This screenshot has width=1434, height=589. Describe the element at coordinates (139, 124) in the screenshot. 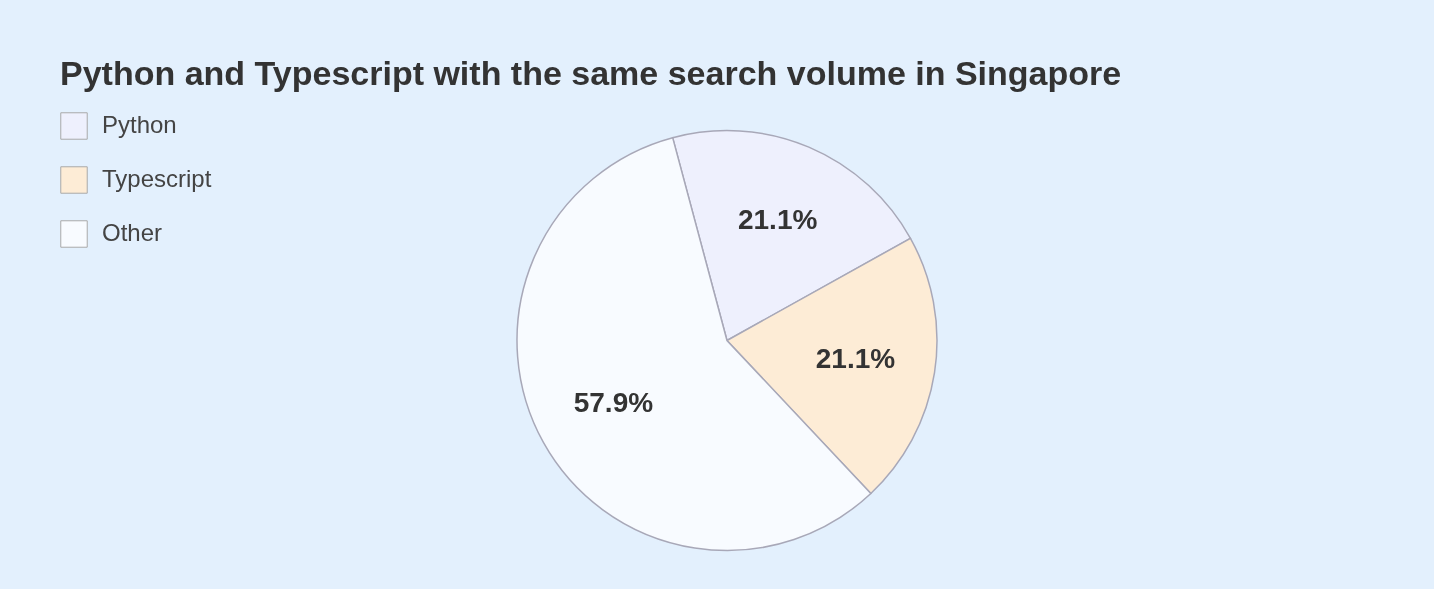

I see `legend-label: Python` at that location.